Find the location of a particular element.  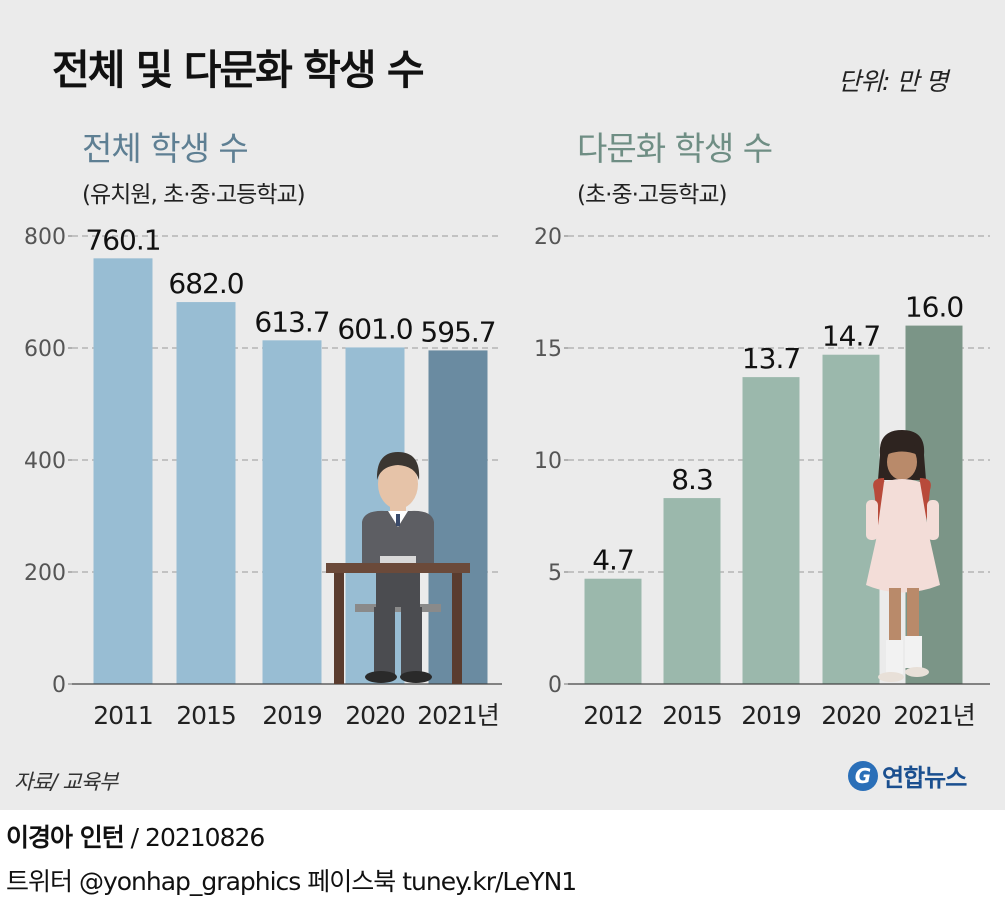

yonhap-logo: G 연합뉴스 is located at coordinates (907, 775).